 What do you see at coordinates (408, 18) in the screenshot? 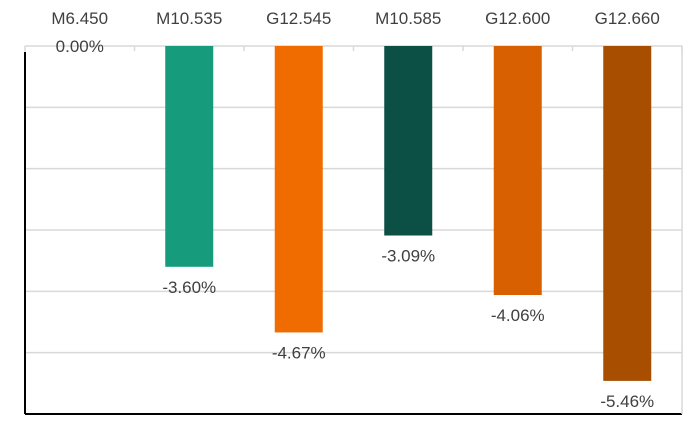
I see `category-label: M10.585` at bounding box center [408, 18].